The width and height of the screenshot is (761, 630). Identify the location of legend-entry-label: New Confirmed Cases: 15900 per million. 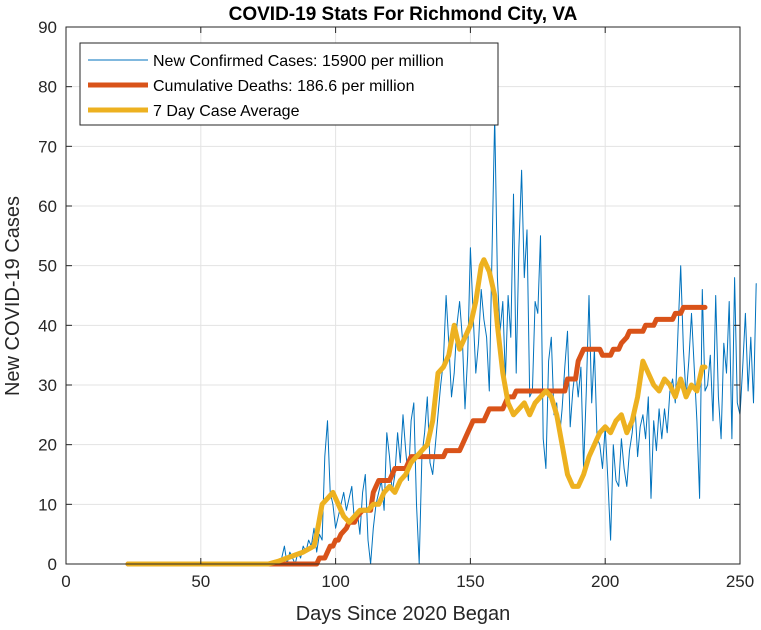
(298, 61).